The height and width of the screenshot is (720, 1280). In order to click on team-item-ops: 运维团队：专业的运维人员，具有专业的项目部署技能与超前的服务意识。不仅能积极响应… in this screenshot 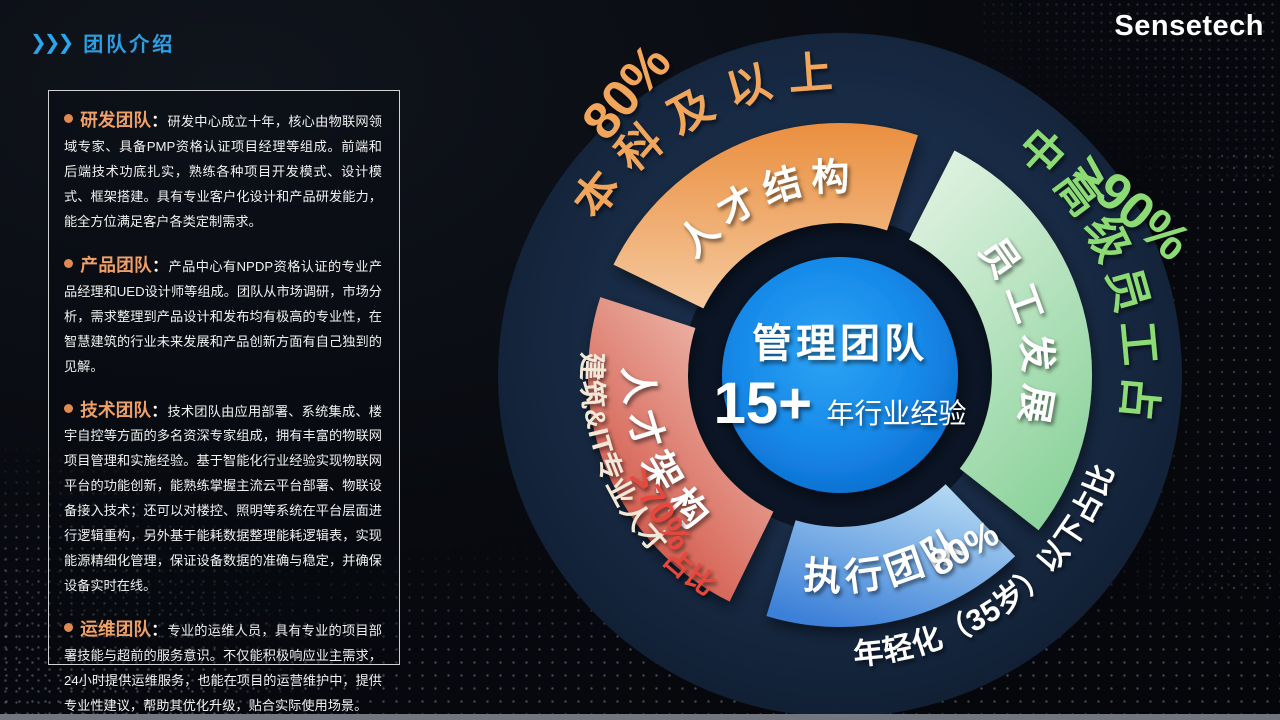, I will do `click(223, 667)`.